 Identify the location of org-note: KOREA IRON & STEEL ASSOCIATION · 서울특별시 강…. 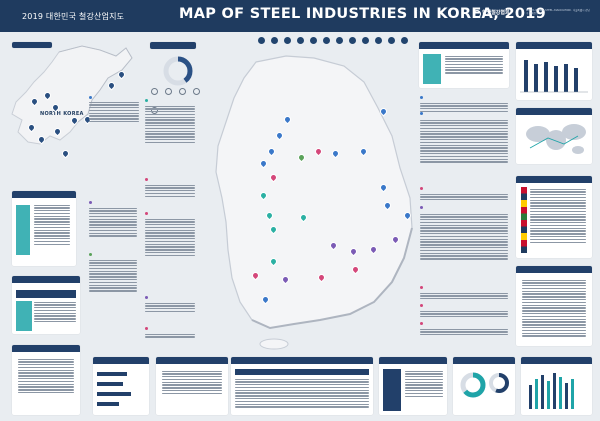
(558, 12).